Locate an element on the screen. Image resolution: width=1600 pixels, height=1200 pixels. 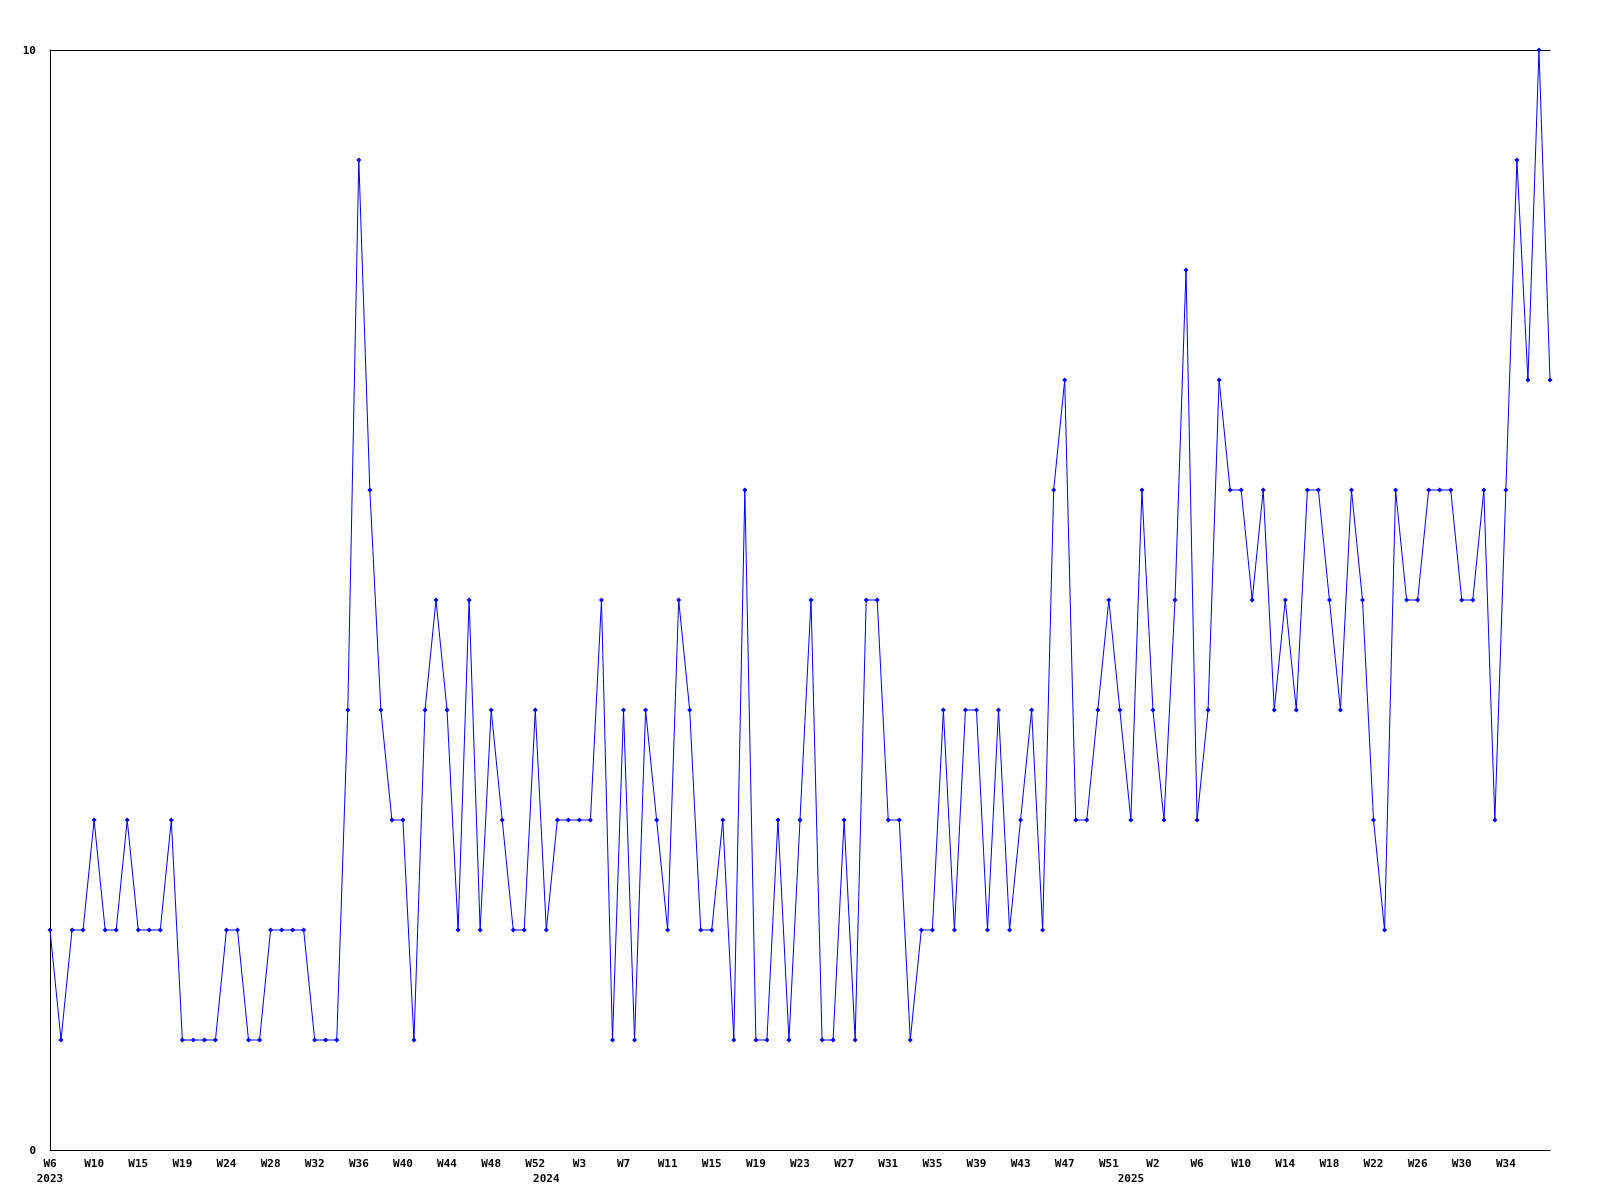
x-tick-label: W44 is located at coordinates (447, 1163).